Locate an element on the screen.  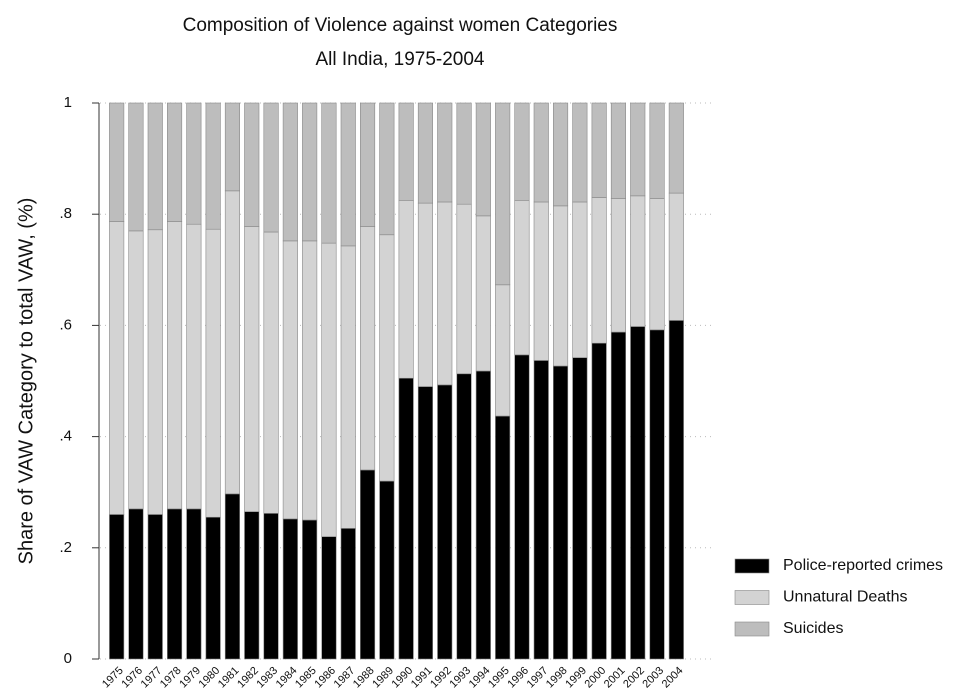
x-tick-label: 1980 is located at coordinates (210, 678).